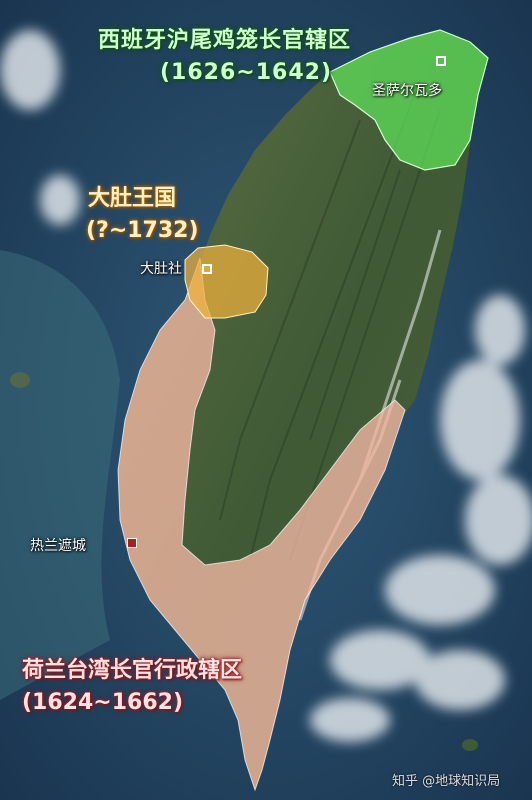 The height and width of the screenshot is (800, 532). What do you see at coordinates (142, 230) in the screenshot?
I see `dadu-region-years: (?~1732)` at bounding box center [142, 230].